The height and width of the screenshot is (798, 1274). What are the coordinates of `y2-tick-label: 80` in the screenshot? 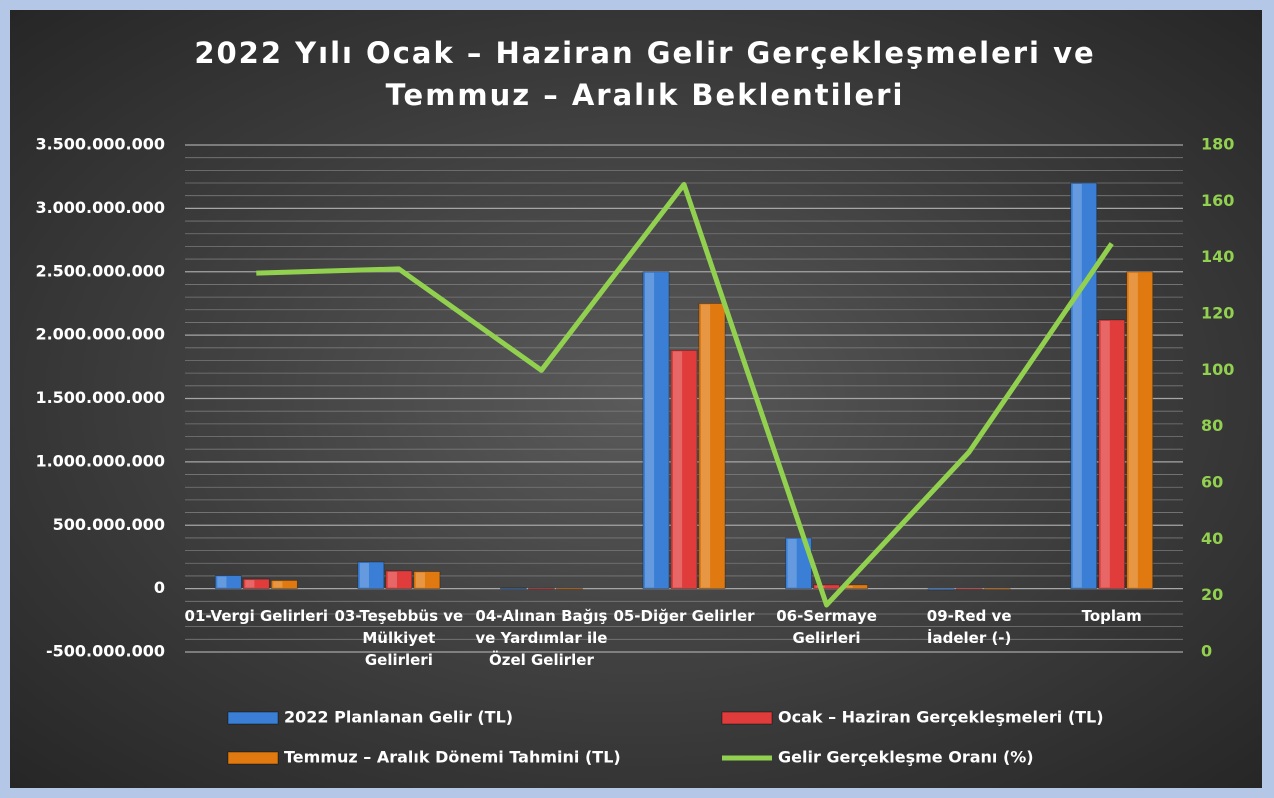 It's located at (1212, 425).